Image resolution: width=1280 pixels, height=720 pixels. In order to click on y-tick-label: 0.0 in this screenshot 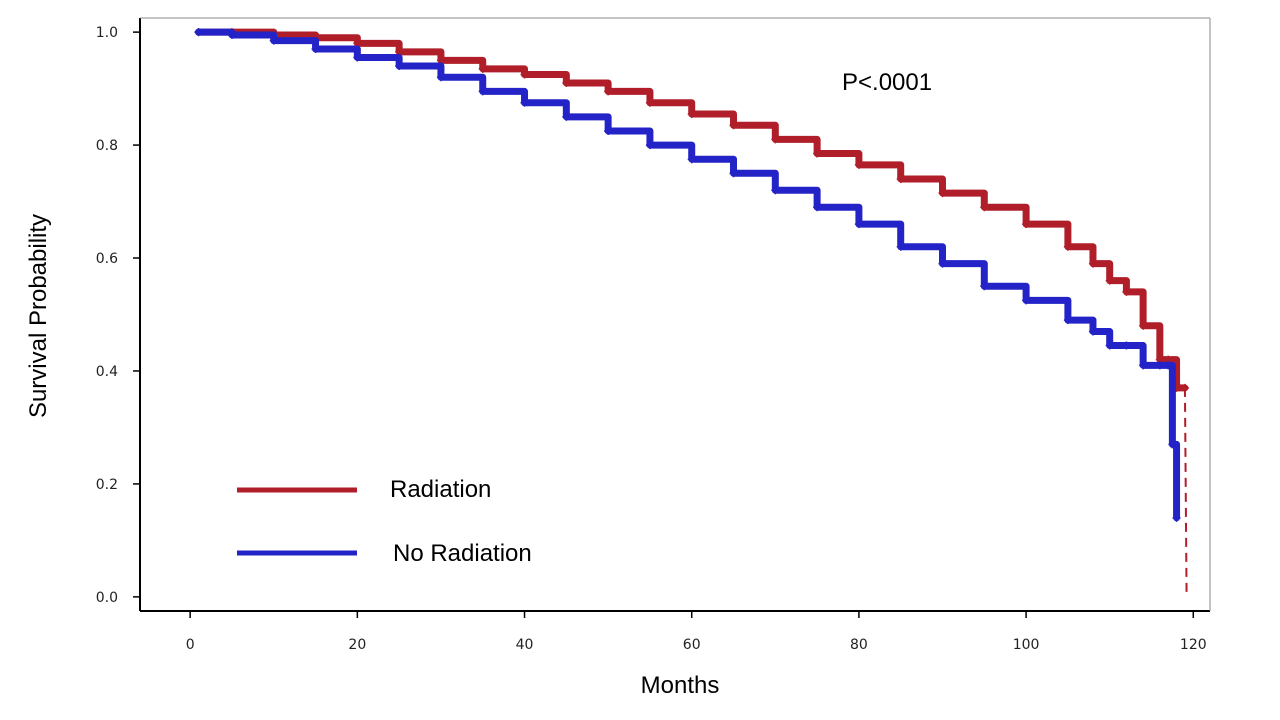, I will do `click(107, 598)`.